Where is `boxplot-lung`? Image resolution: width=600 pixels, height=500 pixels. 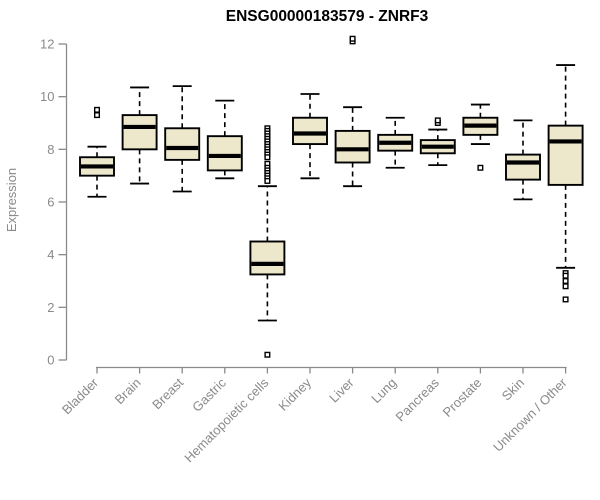 boxplot-lung is located at coordinates (395, 142).